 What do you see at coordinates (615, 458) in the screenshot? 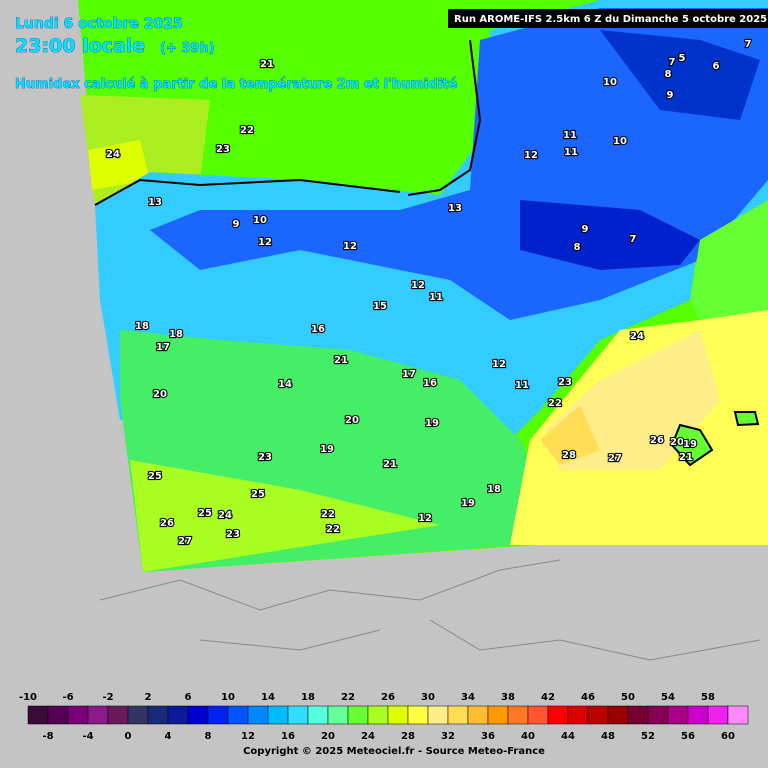
I see `contour-label: 27` at bounding box center [615, 458].